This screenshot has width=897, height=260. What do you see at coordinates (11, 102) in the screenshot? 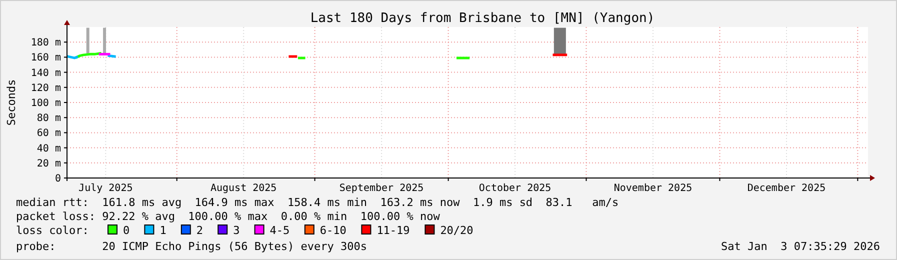
I see `y-axis-title: Seconds` at bounding box center [11, 102].